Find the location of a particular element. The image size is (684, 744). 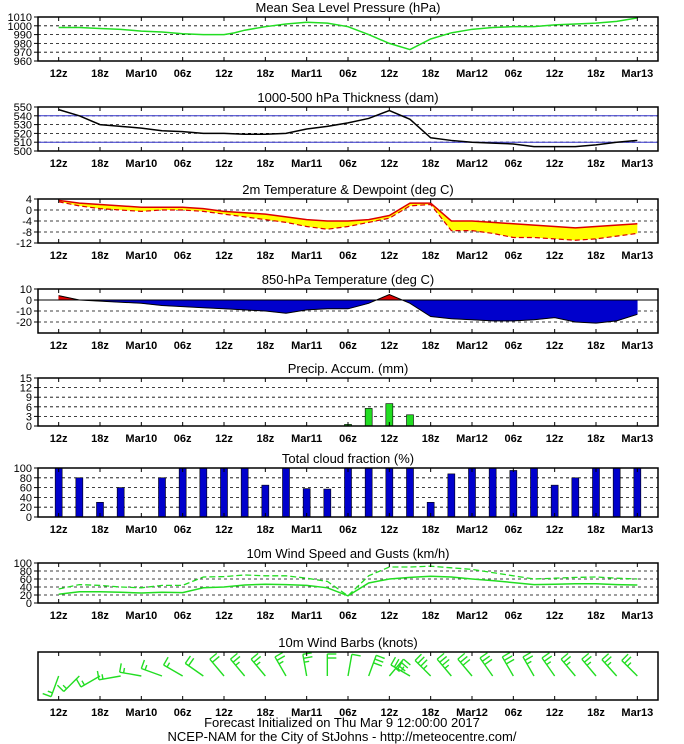

dewpoint-series-line is located at coordinates (348, 221).